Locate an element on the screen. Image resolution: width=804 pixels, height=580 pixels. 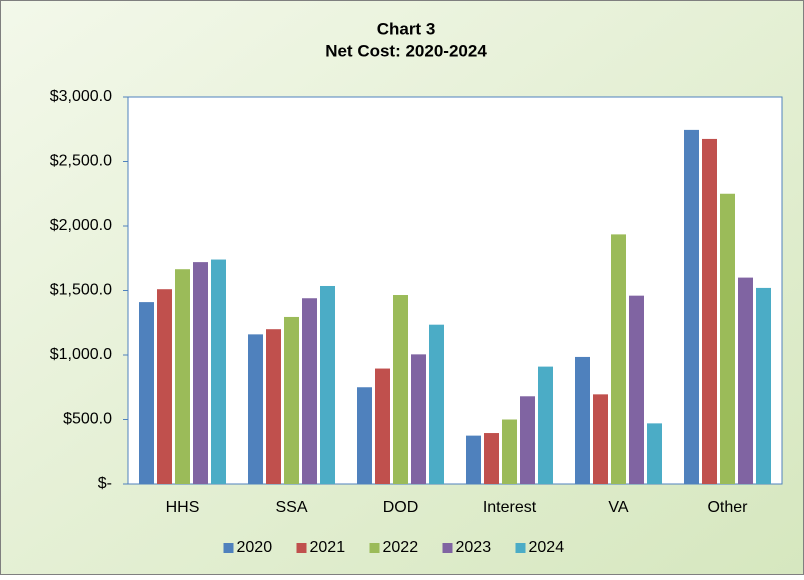
y-tick-label: $2,500.0 is located at coordinates (81, 161).